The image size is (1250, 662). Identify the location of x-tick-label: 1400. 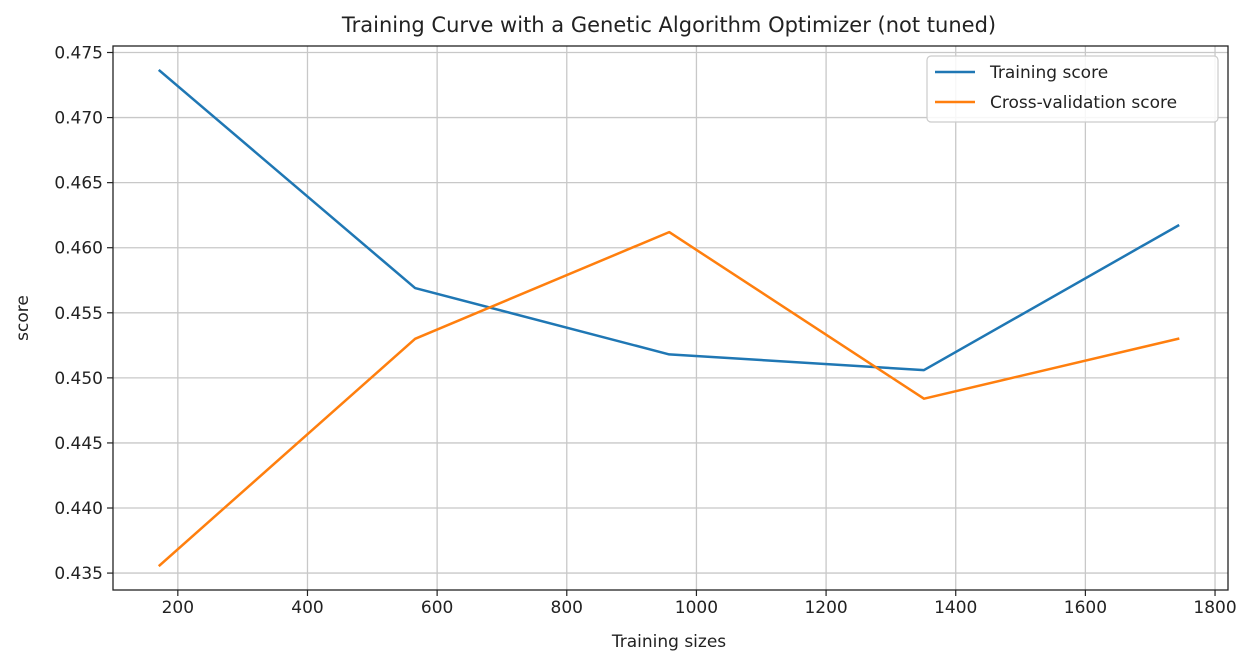
(955, 608).